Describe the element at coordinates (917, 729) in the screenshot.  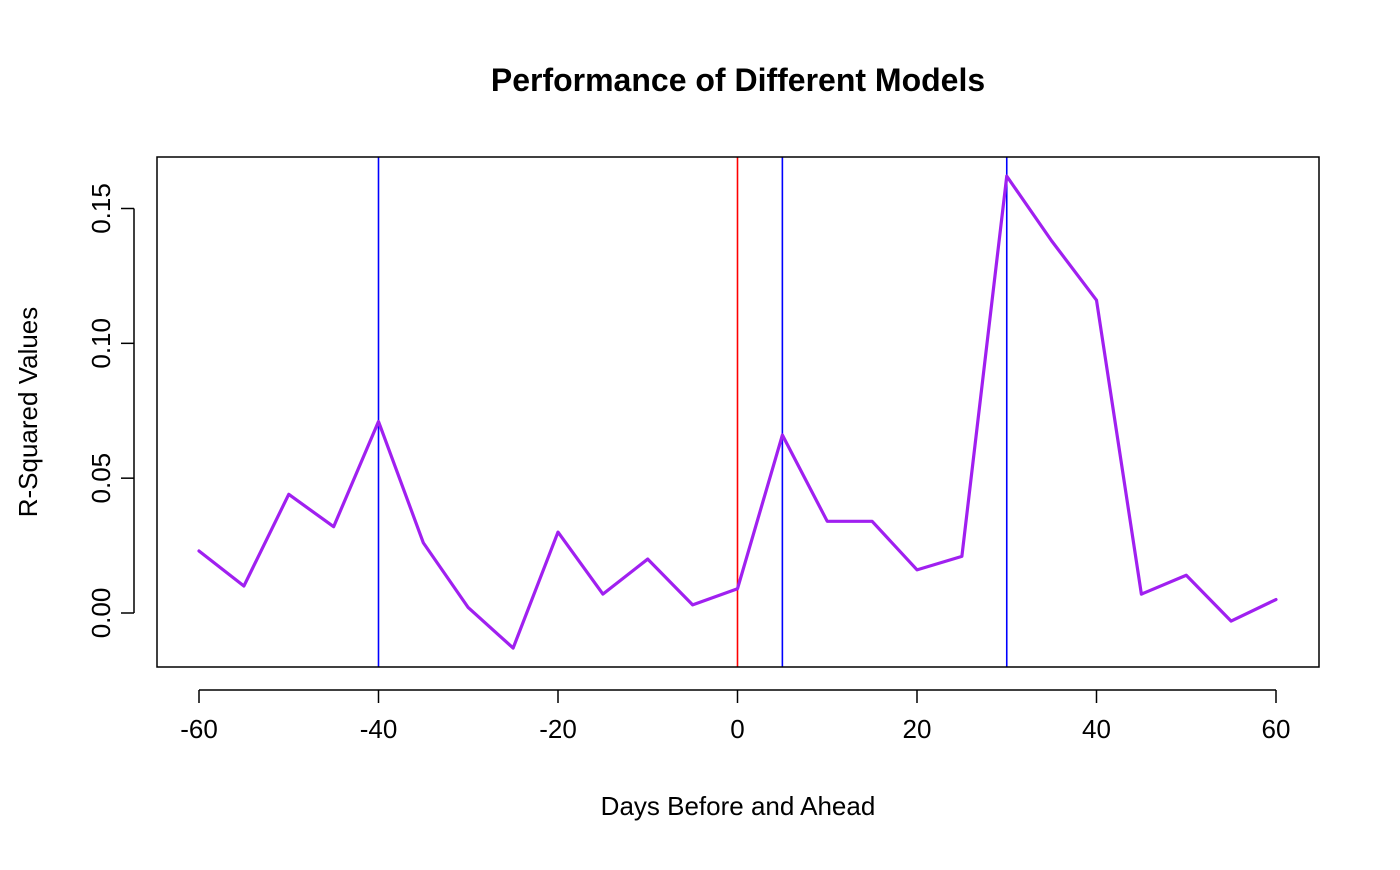
I see `x-tick-label: 20` at that location.